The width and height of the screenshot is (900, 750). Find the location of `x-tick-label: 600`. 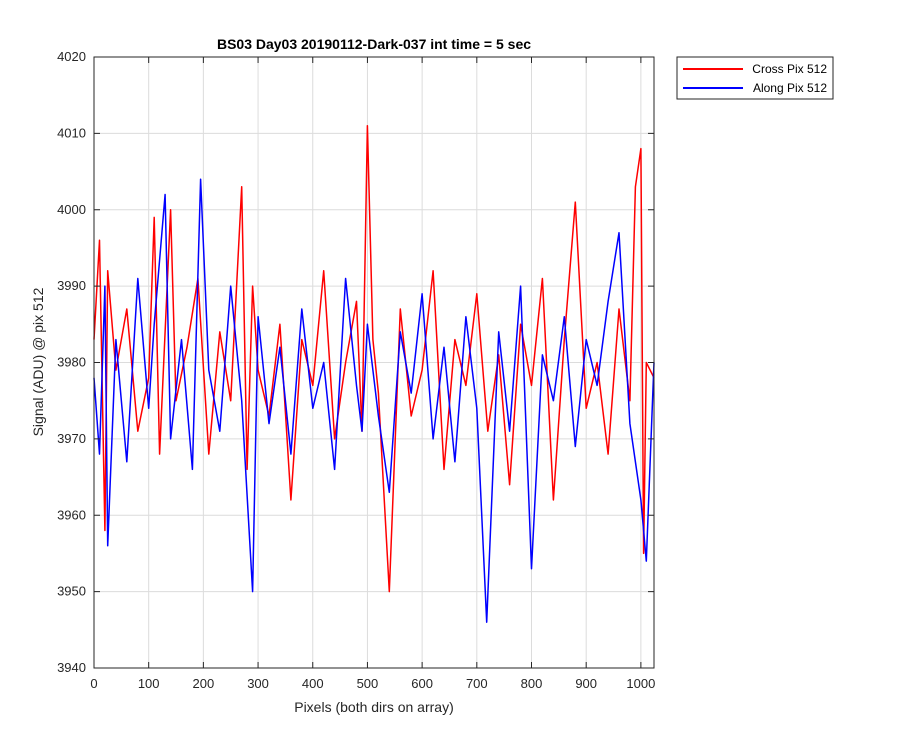

x-tick-label: 600 is located at coordinates (422, 683).